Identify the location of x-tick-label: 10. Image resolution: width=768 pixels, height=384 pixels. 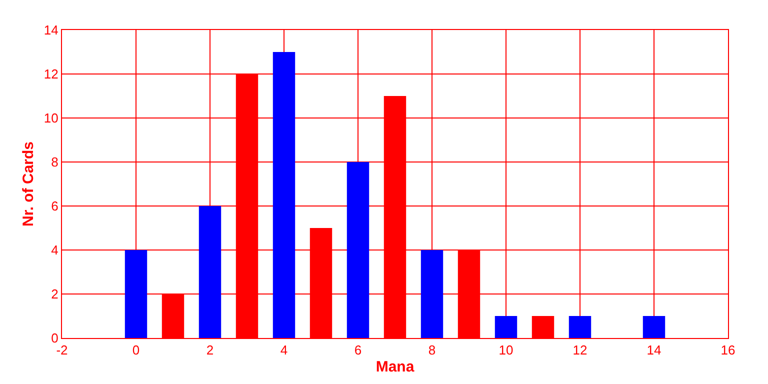
(506, 350).